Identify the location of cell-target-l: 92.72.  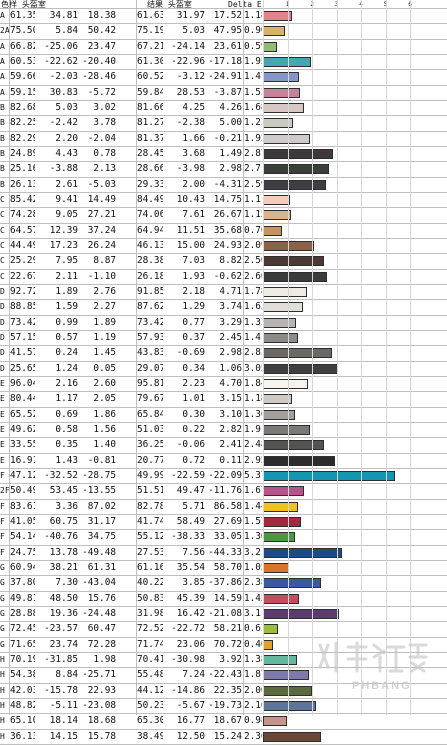
(22, 291).